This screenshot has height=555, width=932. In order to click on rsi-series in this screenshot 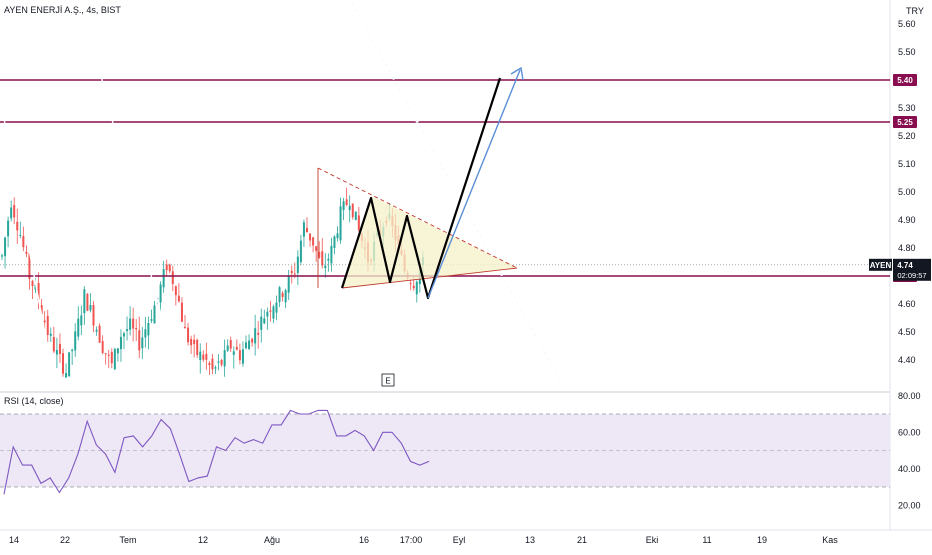, I will do `click(216, 452)`.